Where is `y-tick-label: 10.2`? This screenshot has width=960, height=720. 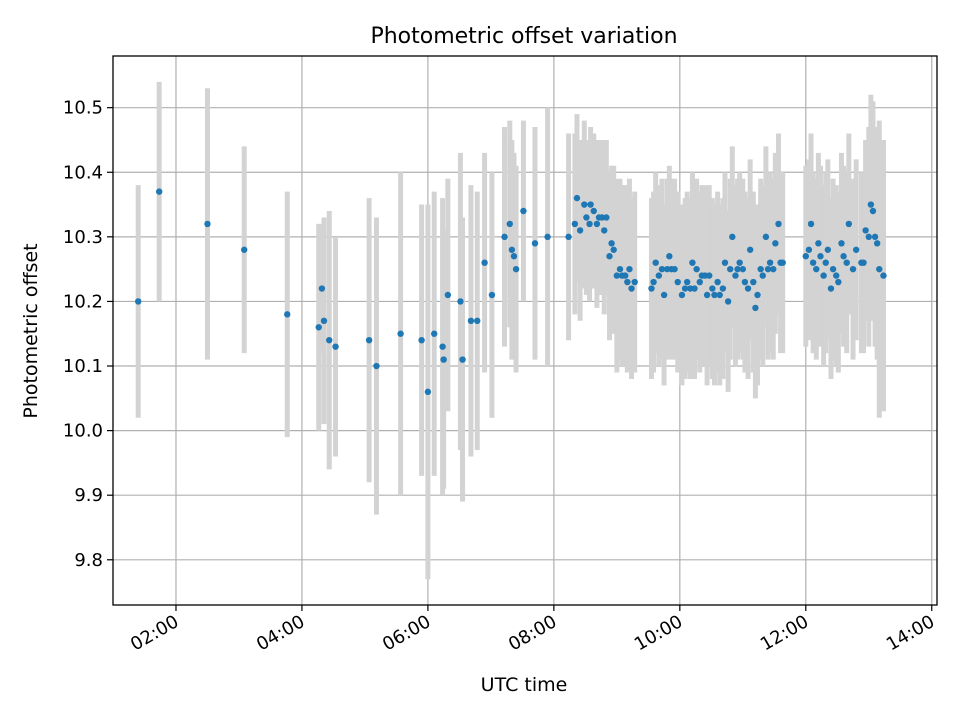
y-tick-label: 10.2 is located at coordinates (83, 301).